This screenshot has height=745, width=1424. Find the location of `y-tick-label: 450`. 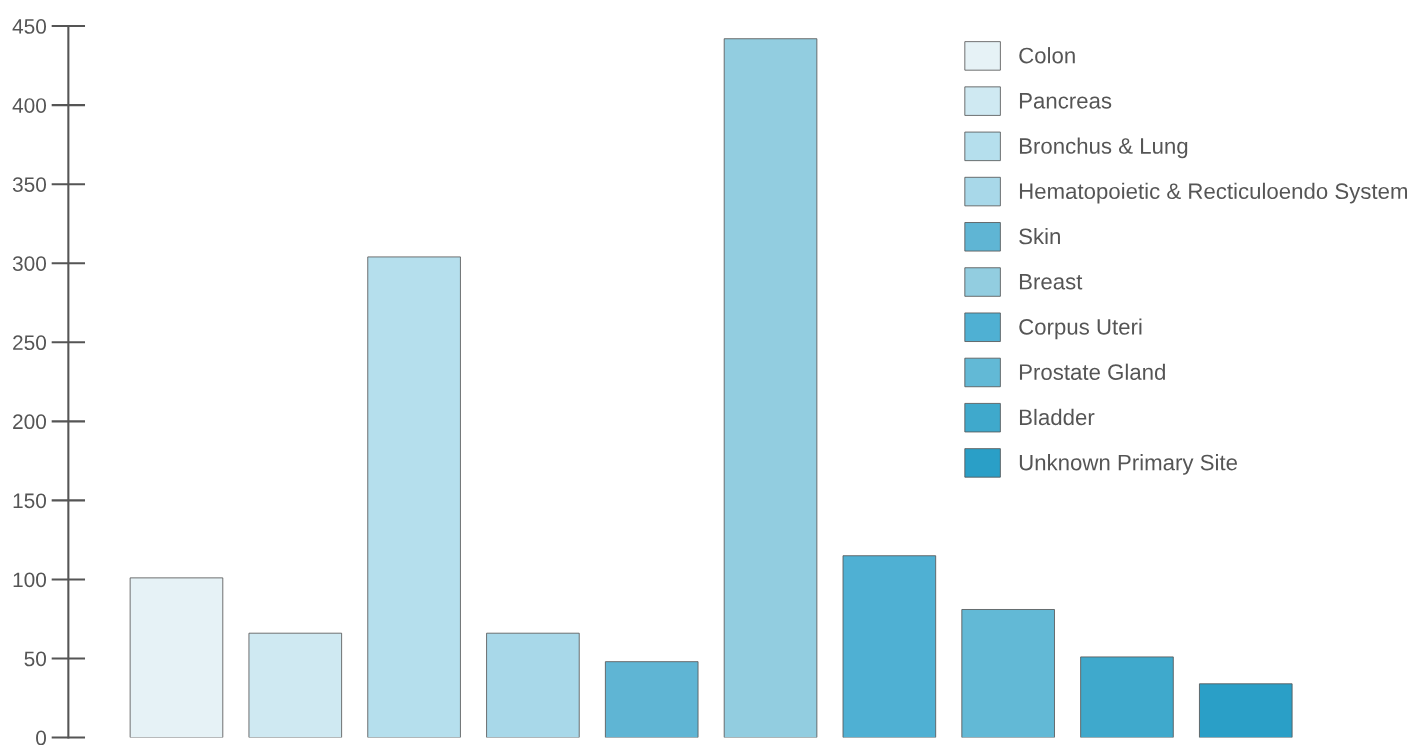

y-tick-label: 450 is located at coordinates (29, 26).